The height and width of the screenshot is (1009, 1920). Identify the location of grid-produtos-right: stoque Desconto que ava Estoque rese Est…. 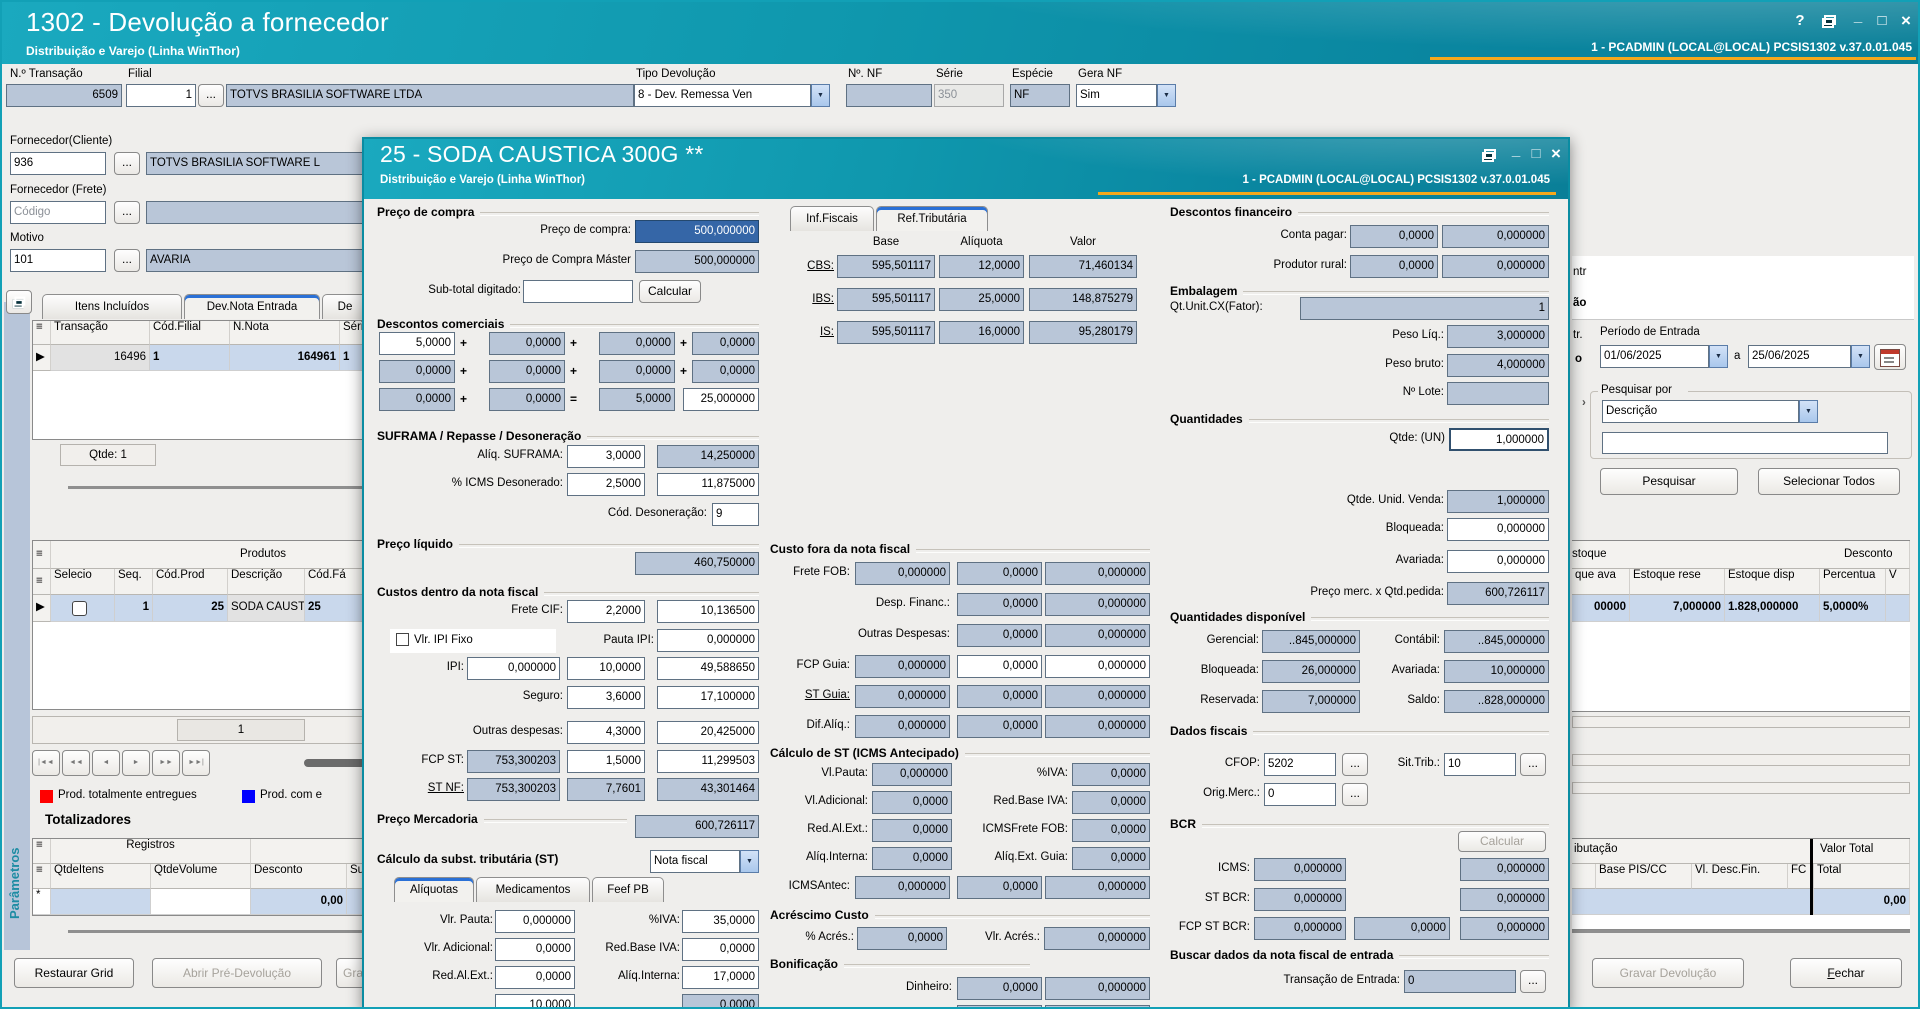
(1741, 626).